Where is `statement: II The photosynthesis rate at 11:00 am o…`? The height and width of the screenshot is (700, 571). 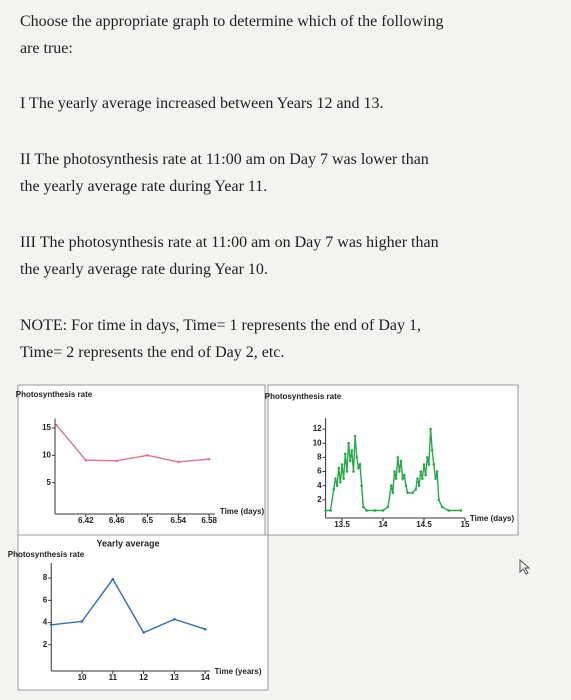
statement: II The photosynthesis rate at 11:00 am o… is located at coordinates (224, 173).